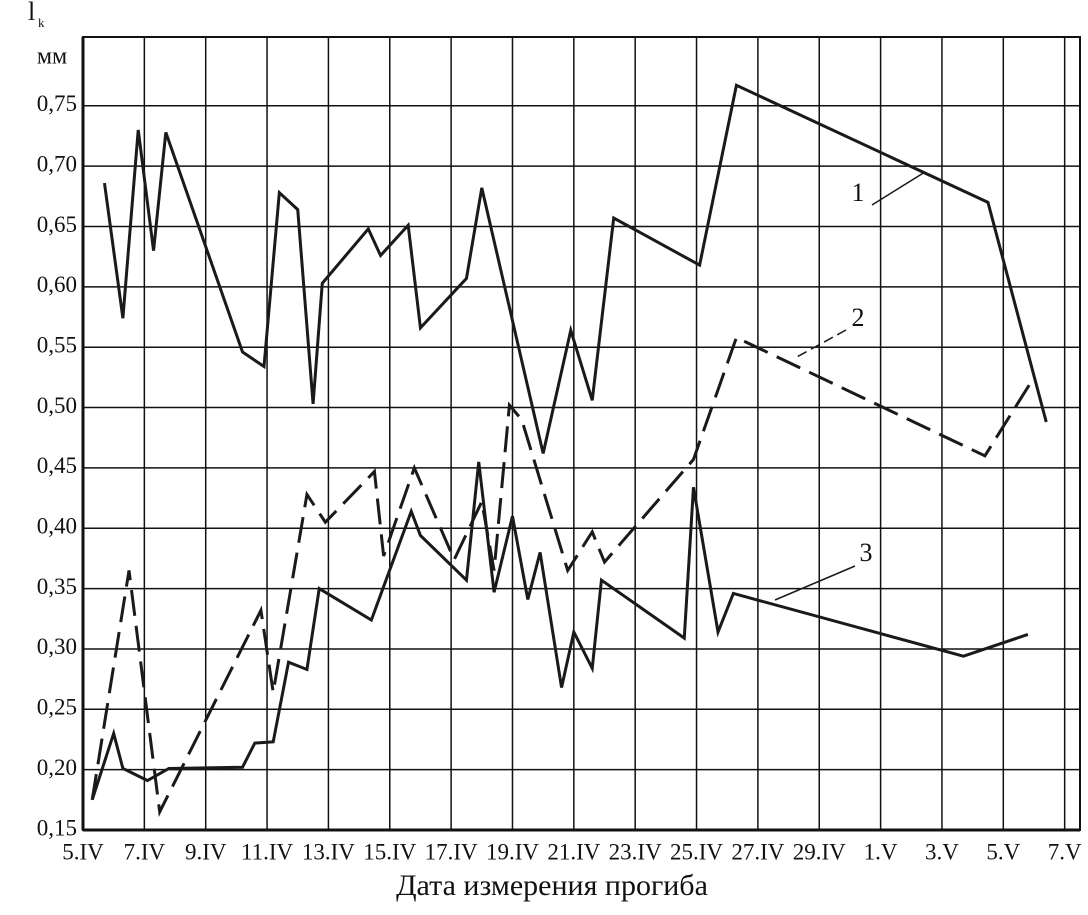 The image size is (1088, 915). Describe the element at coordinates (57, 224) in the screenshot. I see `y-tick-label: 0,65` at that location.